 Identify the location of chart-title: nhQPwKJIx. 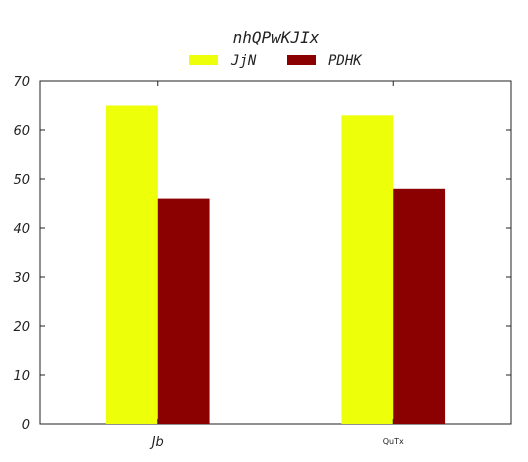
(276, 37).